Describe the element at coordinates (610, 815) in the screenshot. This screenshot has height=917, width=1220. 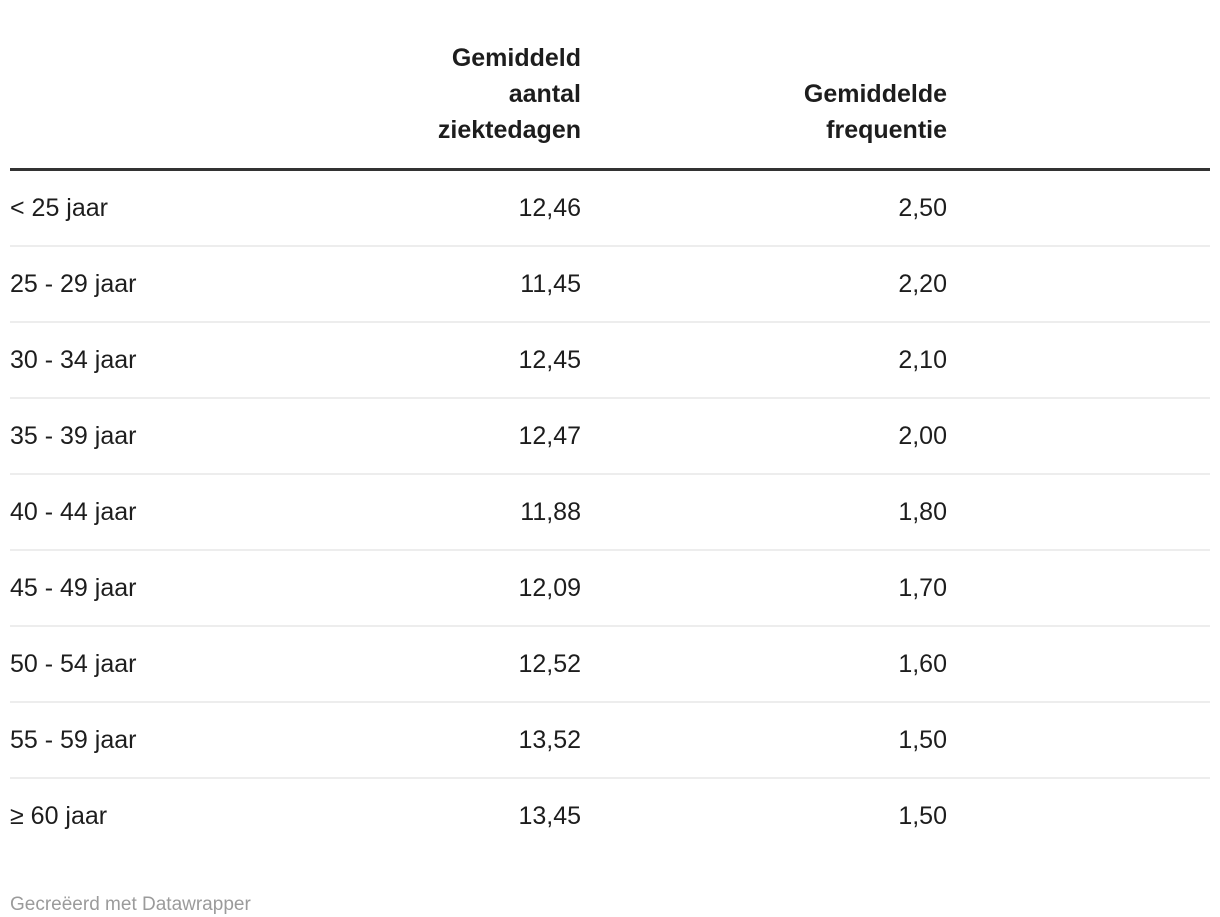
I see `table-row: ≥ 60 jaar 13,45 1,50` at that location.